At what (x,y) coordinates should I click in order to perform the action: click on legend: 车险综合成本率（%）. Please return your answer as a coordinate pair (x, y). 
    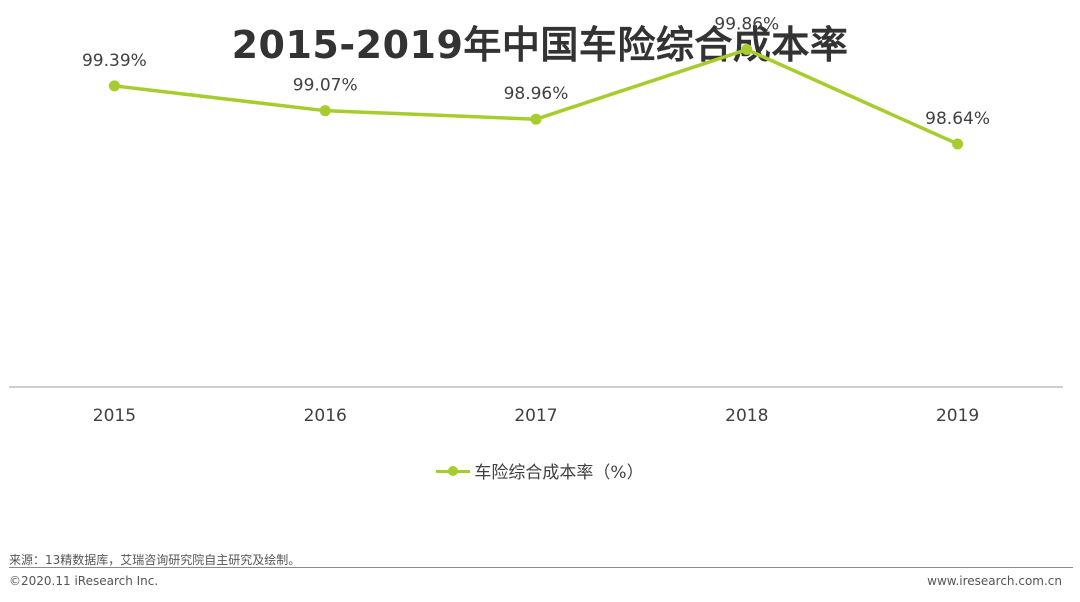
    Looking at the image, I should click on (540, 470).